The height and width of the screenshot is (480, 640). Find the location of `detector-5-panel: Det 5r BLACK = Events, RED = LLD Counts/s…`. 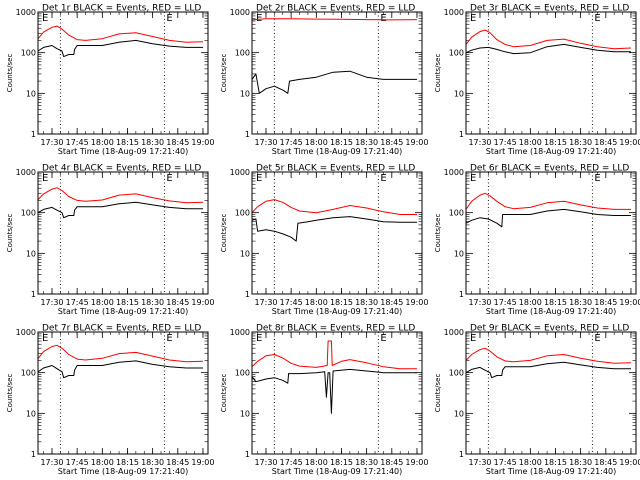

detector-5-panel: Det 5r BLACK = Events, RED = LLD Counts/s… is located at coordinates (324, 240).